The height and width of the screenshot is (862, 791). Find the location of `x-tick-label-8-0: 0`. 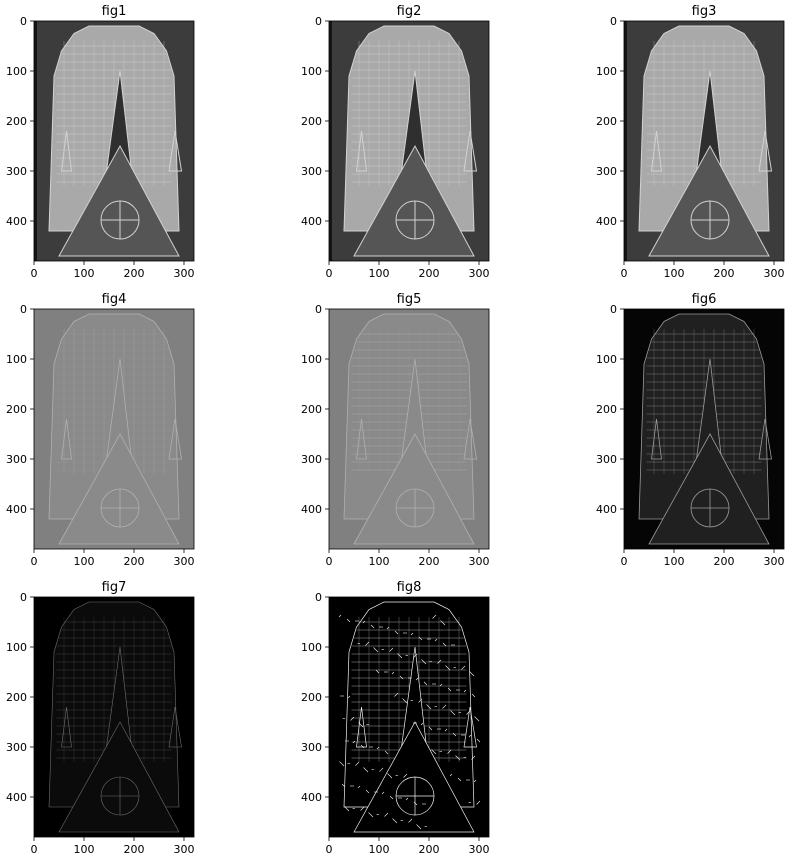

x-tick-label-8-0: 0 is located at coordinates (329, 849).